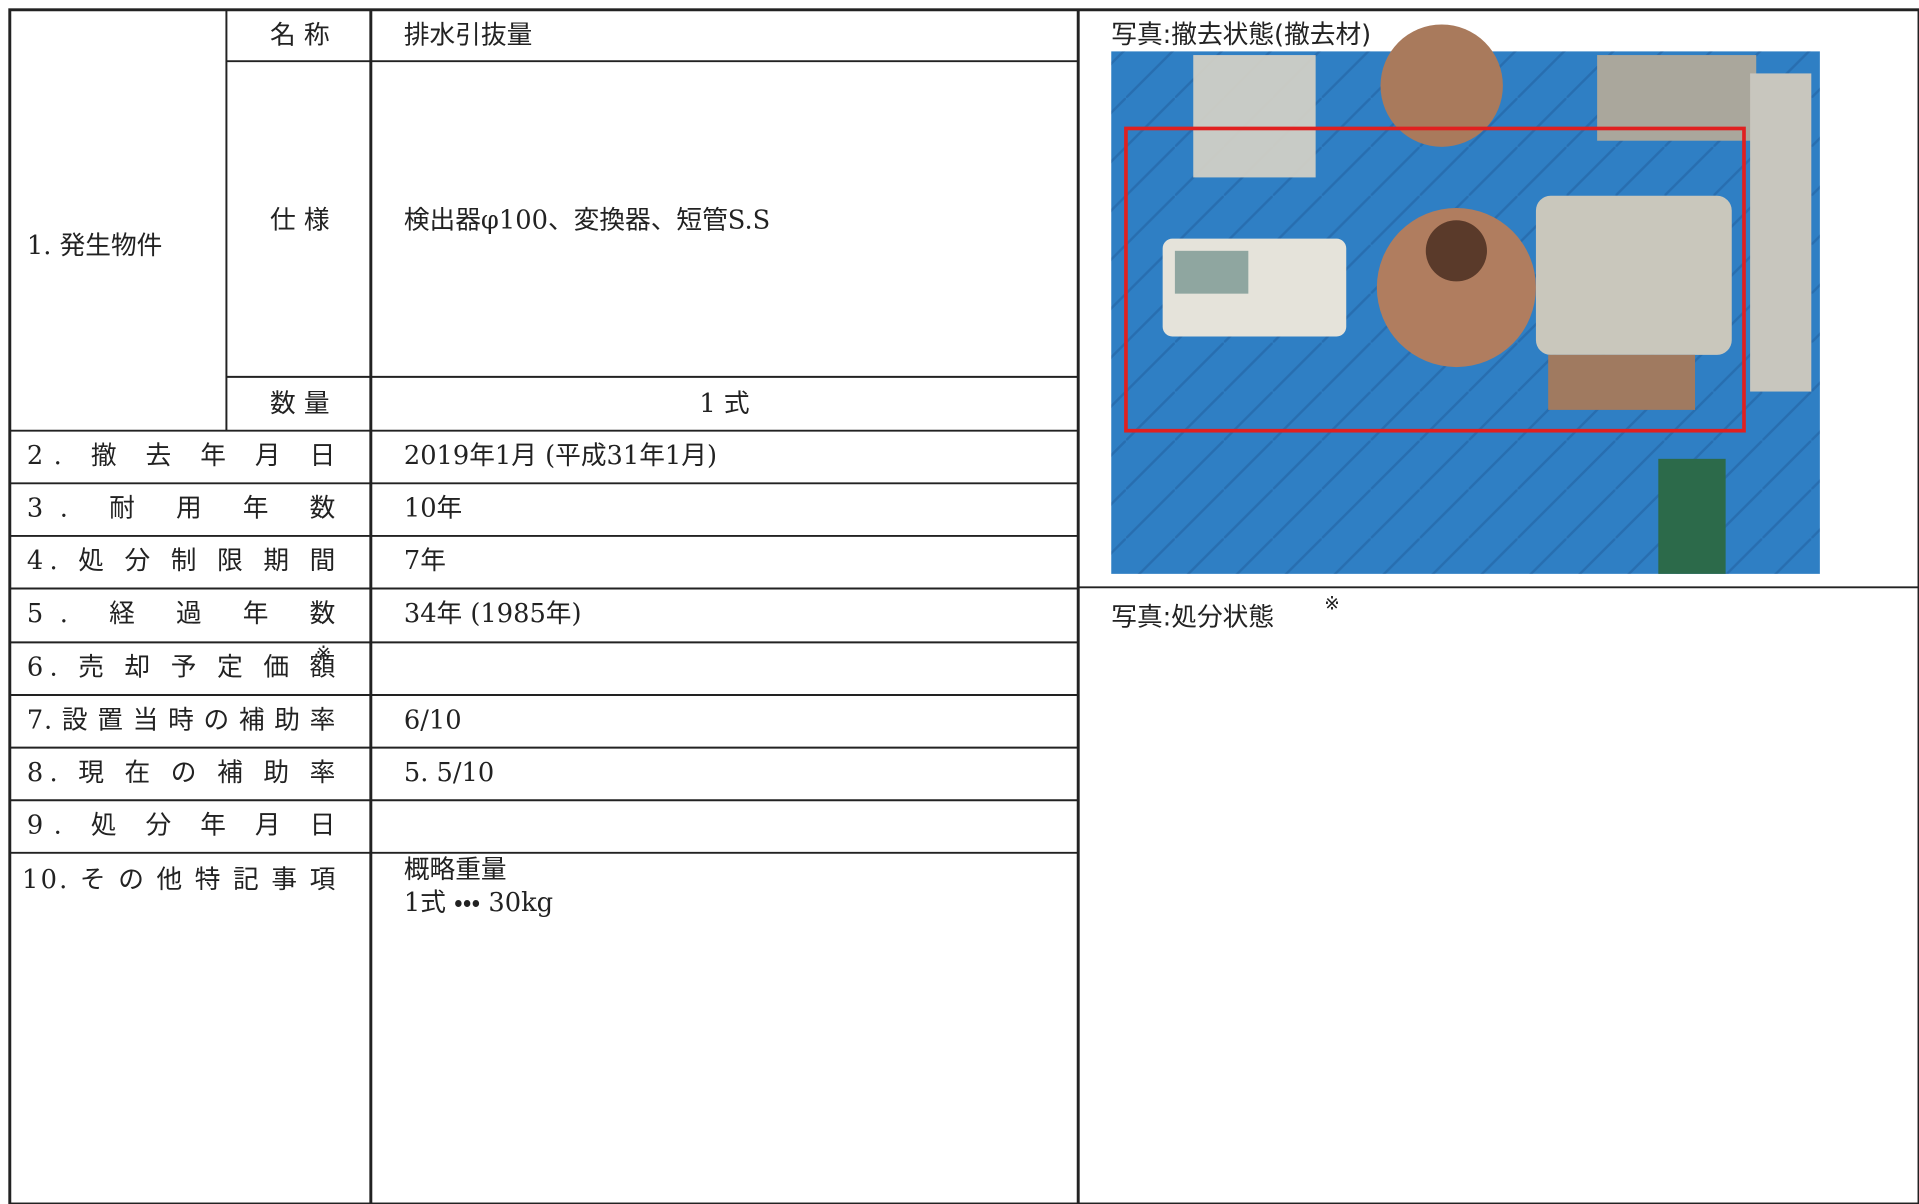  Describe the element at coordinates (181, 456) in the screenshot. I see `row-label: 2. 撤 去 年 月 日` at that location.